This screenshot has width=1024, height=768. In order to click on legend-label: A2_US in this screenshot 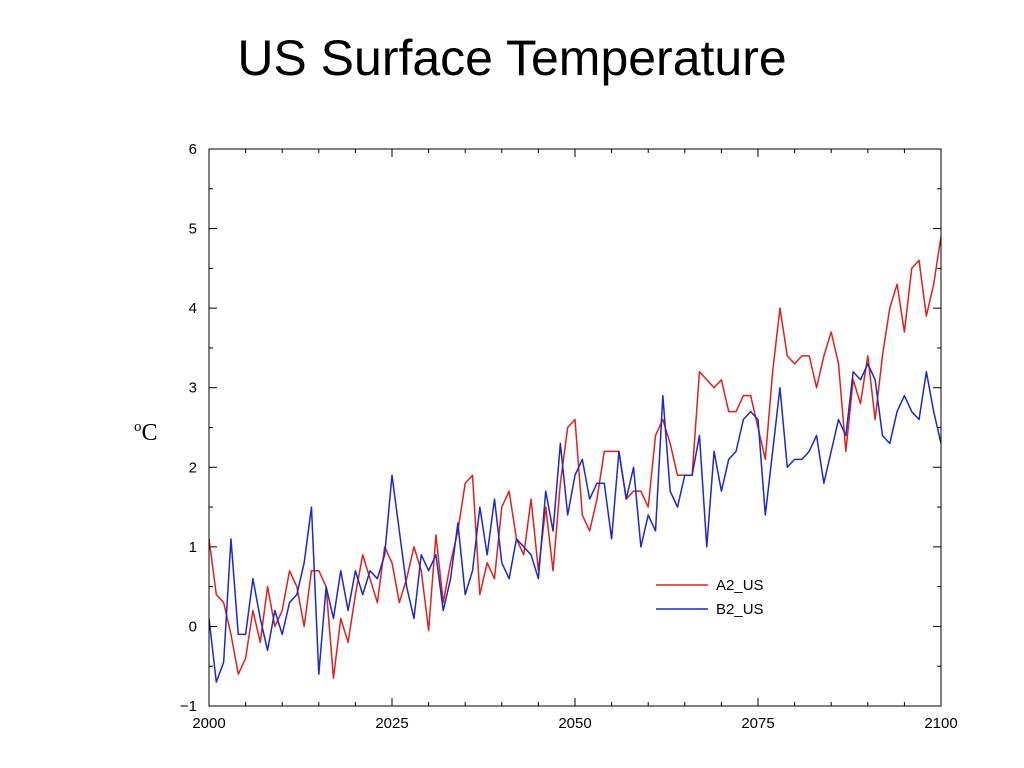, I will do `click(740, 585)`.